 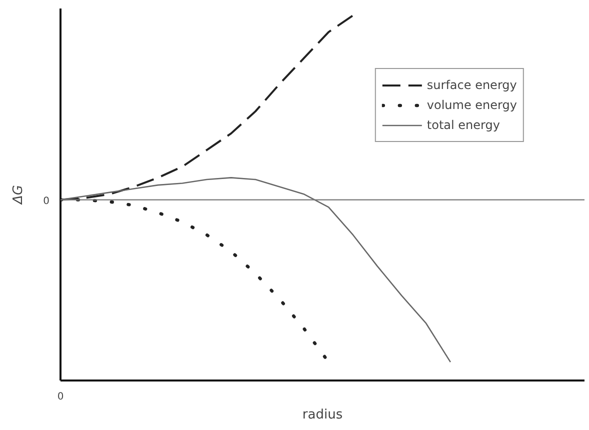 What do you see at coordinates (471, 105) in the screenshot?
I see `legend-label: volume energy` at bounding box center [471, 105].